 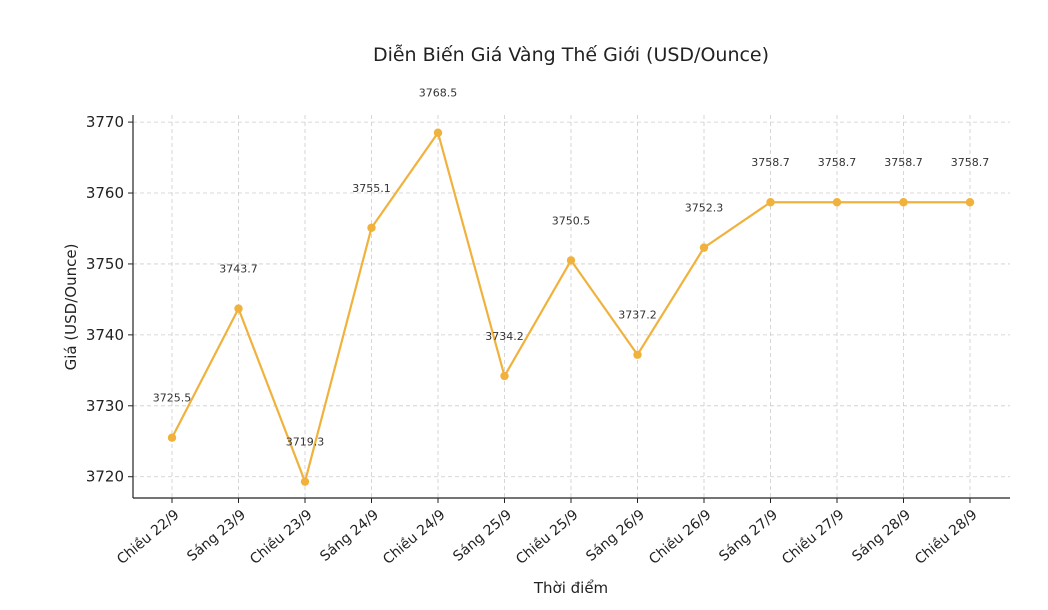 What do you see at coordinates (238, 269) in the screenshot?
I see `data-label: 3743.7` at bounding box center [238, 269].